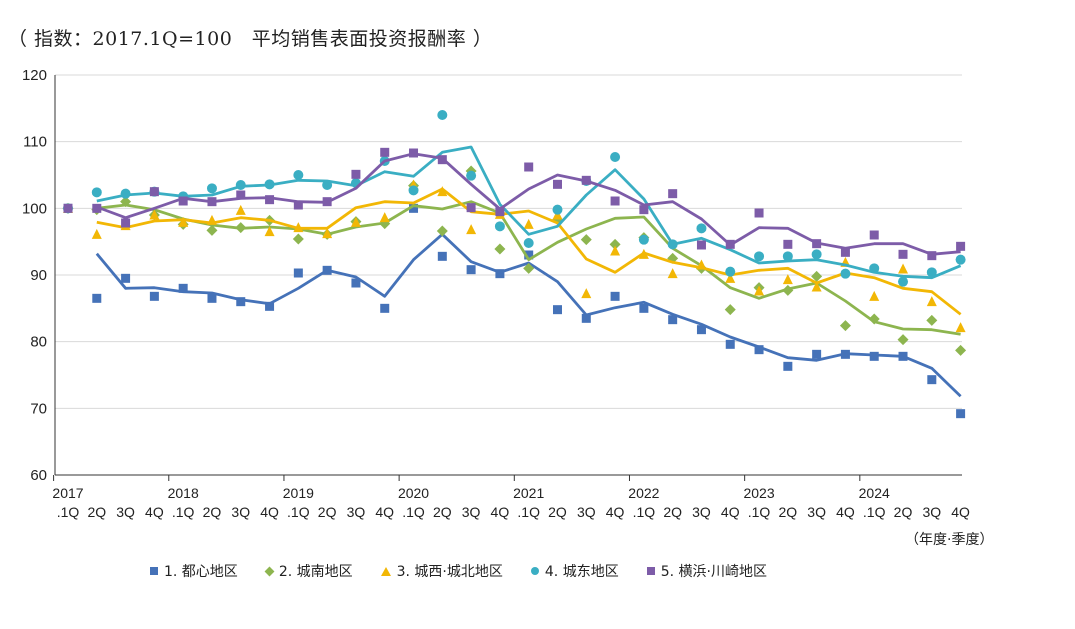  Describe the element at coordinates (38, 475) in the screenshot. I see `y-tick-label: 60` at that location.